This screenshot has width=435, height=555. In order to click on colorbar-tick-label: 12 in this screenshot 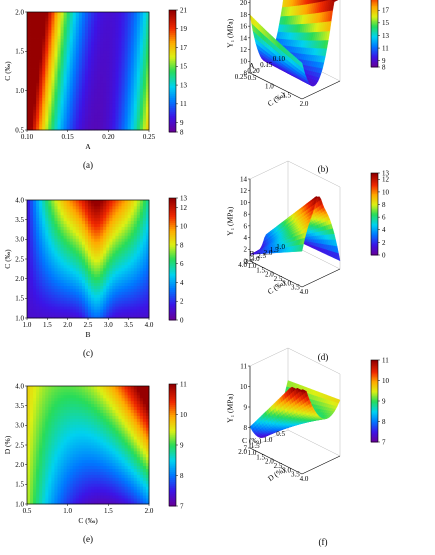, I will do `click(184, 208)`.